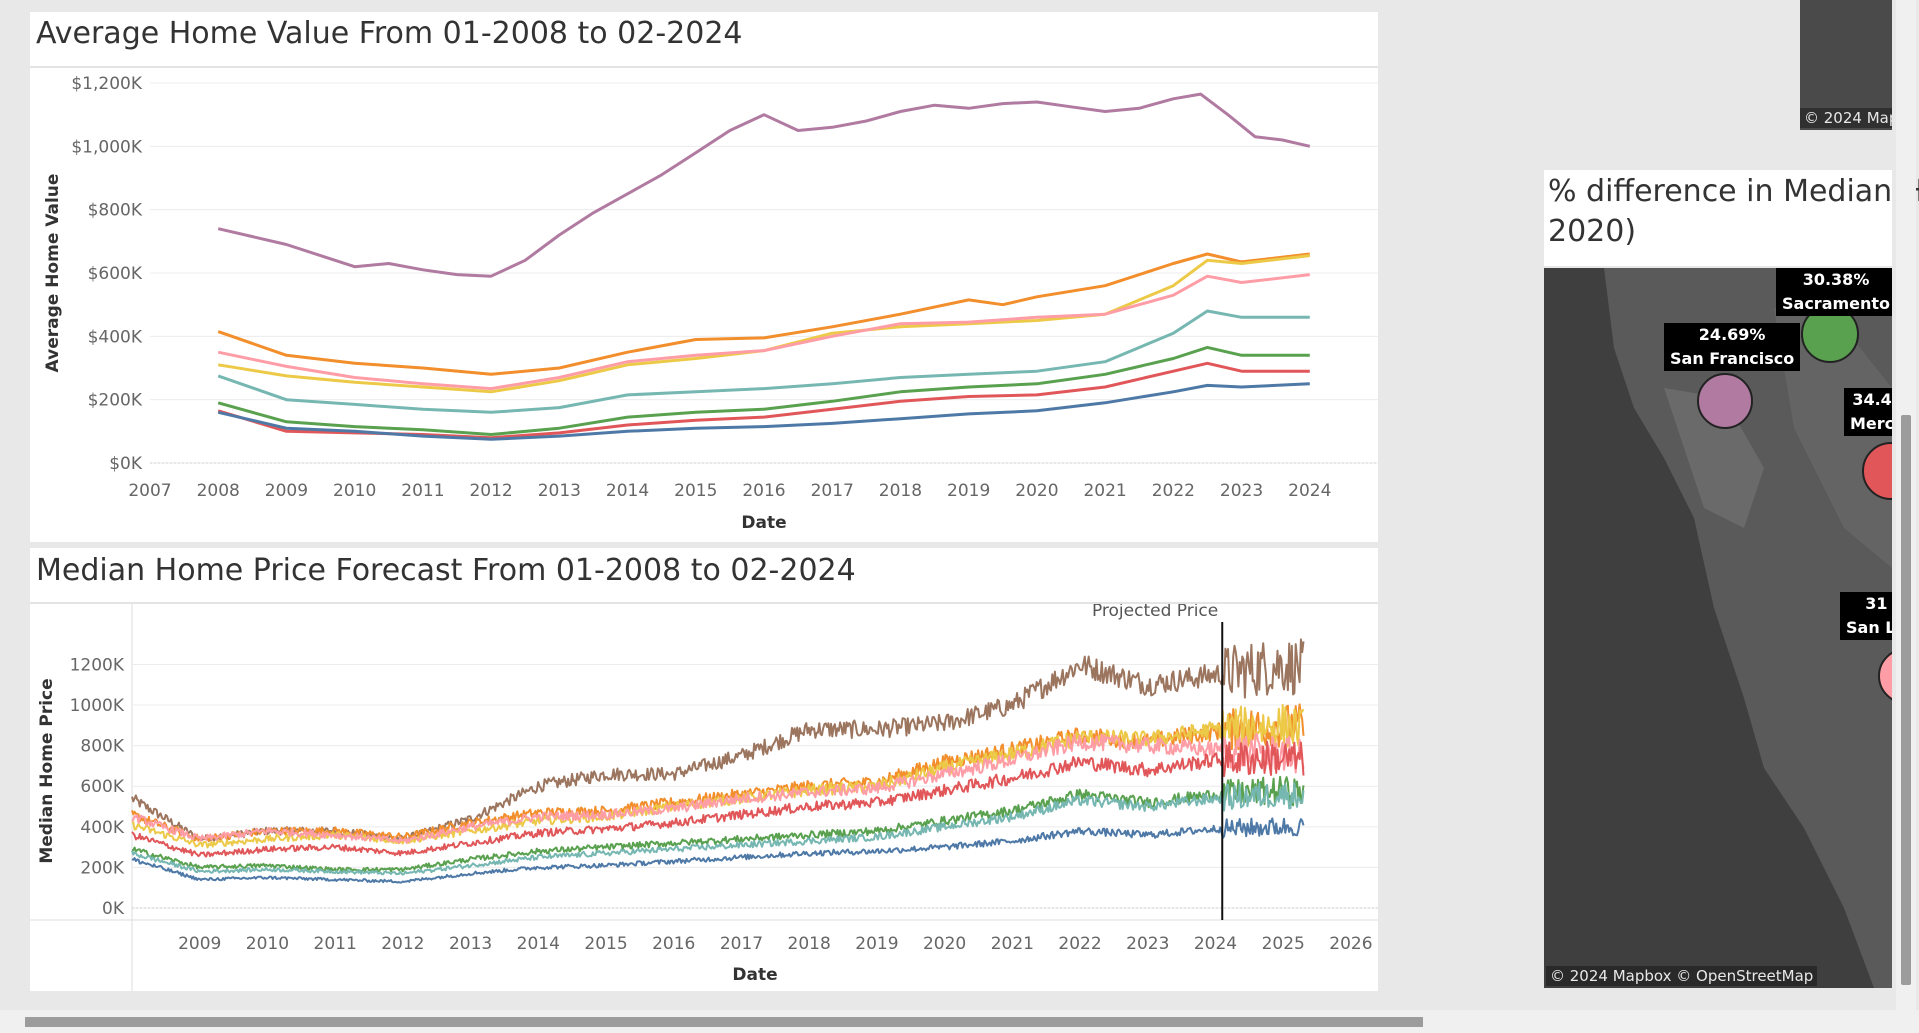  Describe the element at coordinates (102, 747) in the screenshot. I see `y-tick-label: 800K` at that location.